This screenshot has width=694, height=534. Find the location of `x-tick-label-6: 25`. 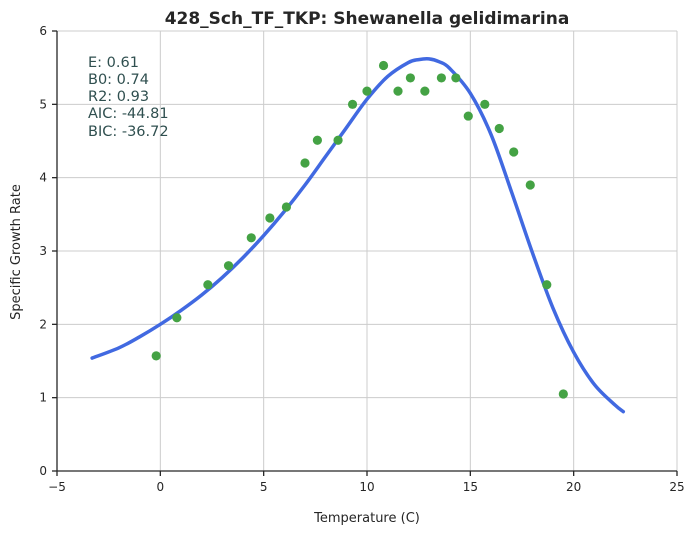

x-tick-label-6: 25 is located at coordinates (676, 487).